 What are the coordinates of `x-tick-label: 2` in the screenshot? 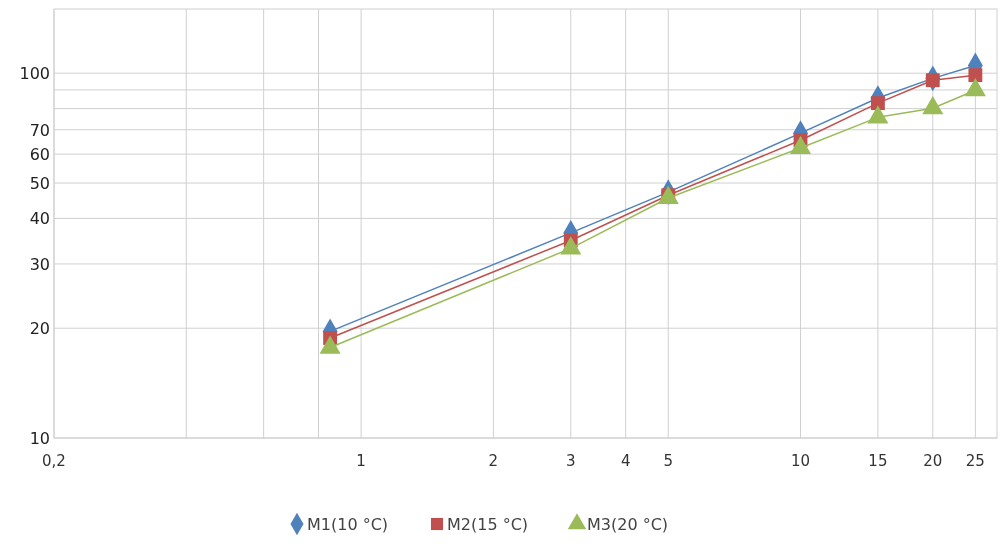 It's located at (493, 461).